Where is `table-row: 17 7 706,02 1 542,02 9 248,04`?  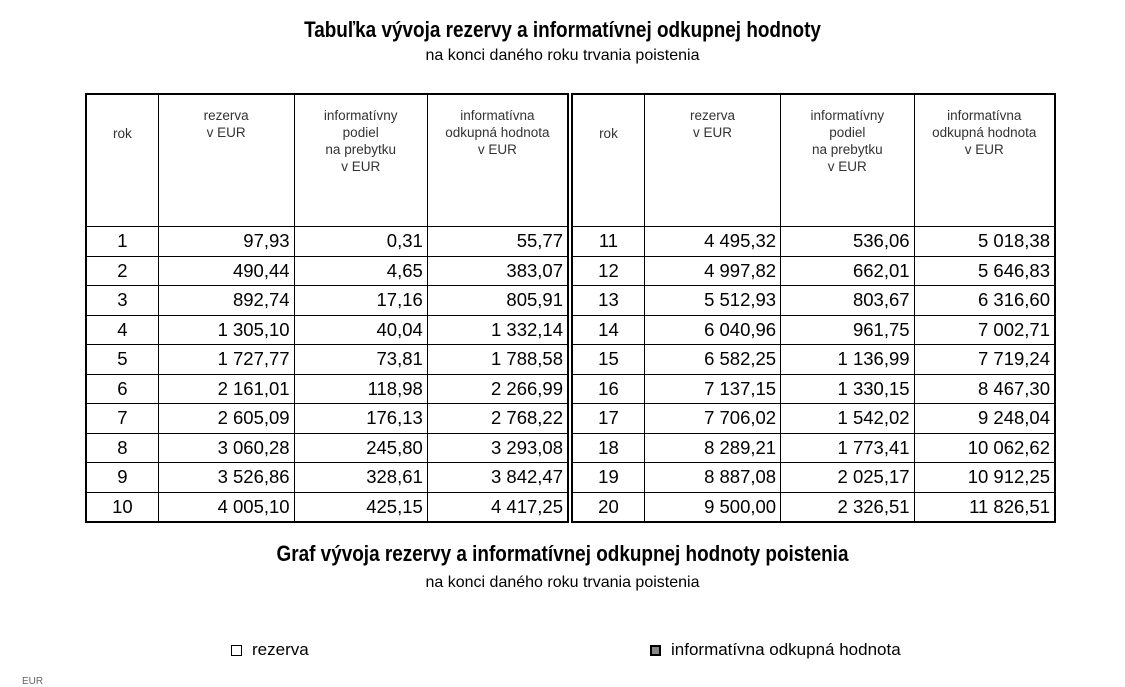
table-row: 17 7 706,02 1 542,02 9 248,04 is located at coordinates (813, 418).